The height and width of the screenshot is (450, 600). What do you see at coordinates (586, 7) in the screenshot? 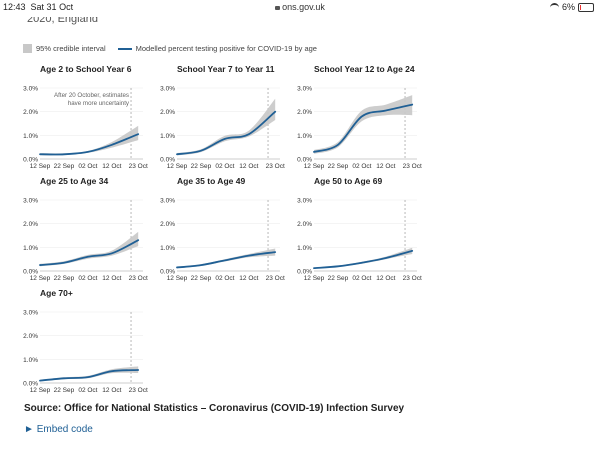
I see `battery-icon` at bounding box center [586, 7].